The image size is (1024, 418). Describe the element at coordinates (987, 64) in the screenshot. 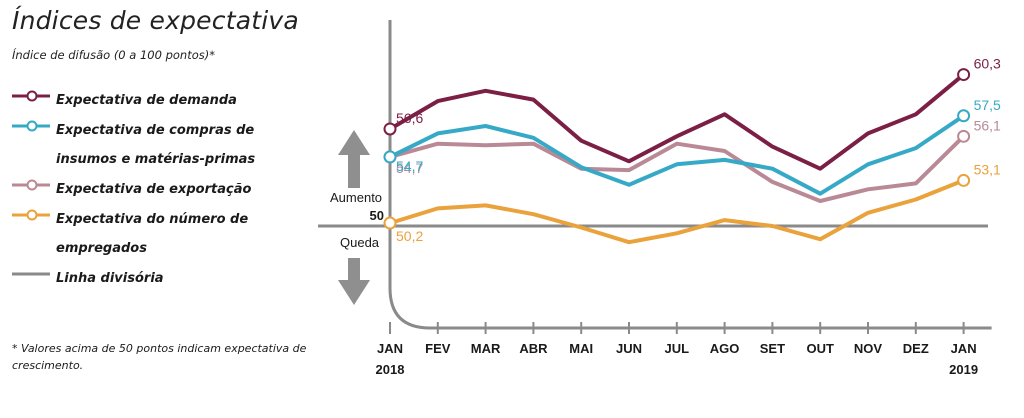

I see `data-label: 60,3` at that location.